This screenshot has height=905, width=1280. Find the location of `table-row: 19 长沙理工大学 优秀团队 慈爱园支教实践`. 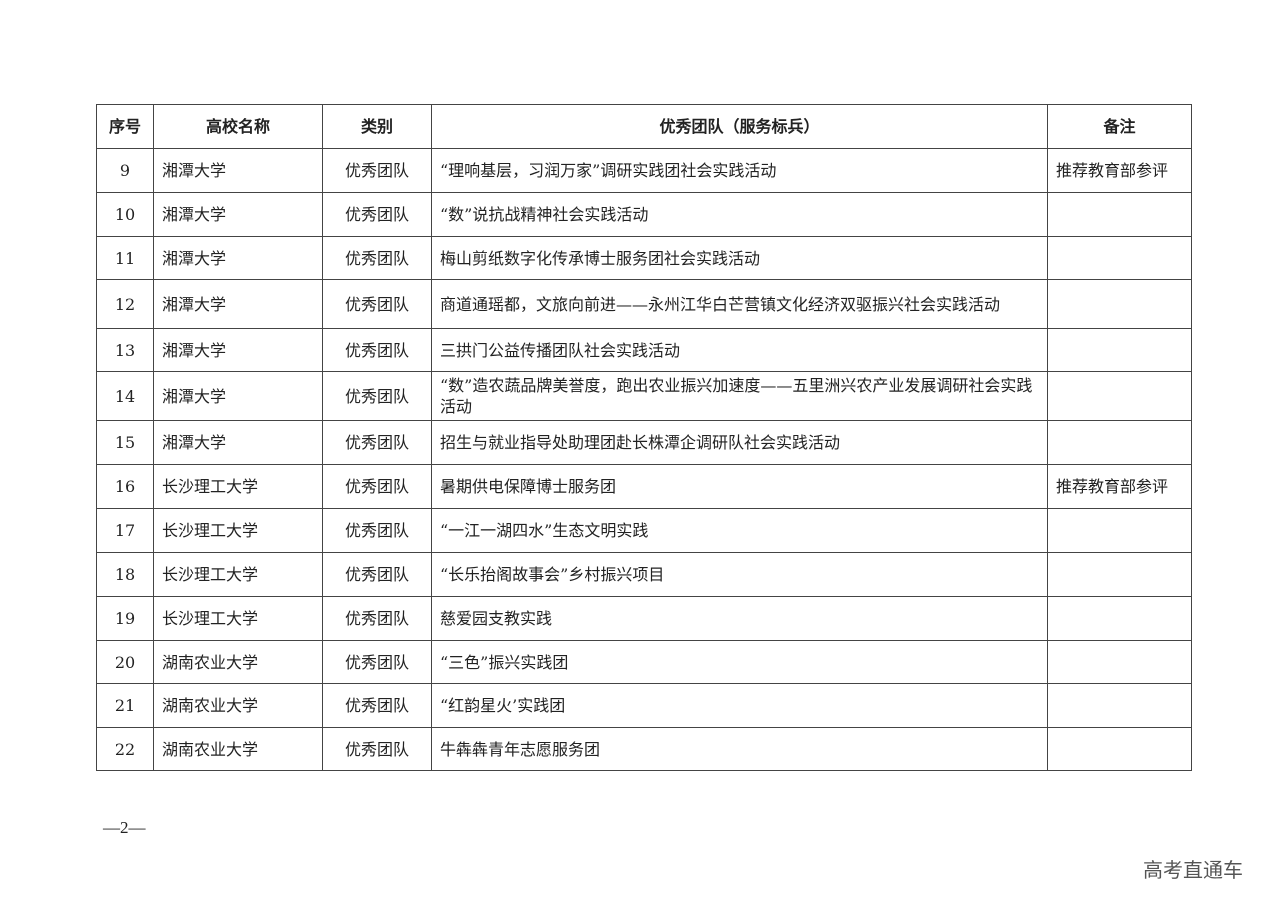

table-row: 19 长沙理工大学 优秀团队 慈爱园支教实践 is located at coordinates (644, 618).